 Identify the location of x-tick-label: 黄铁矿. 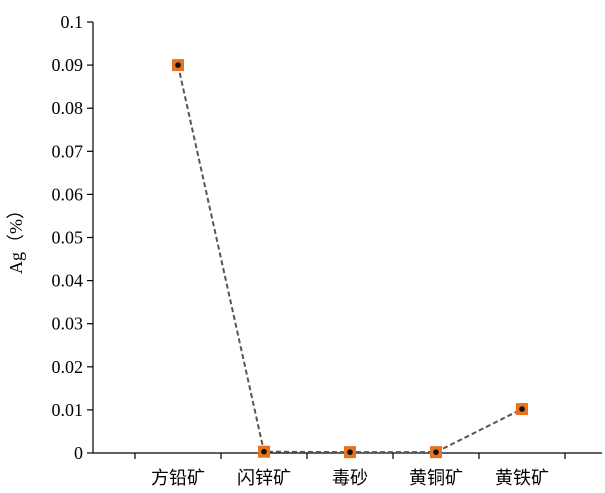
(522, 478).